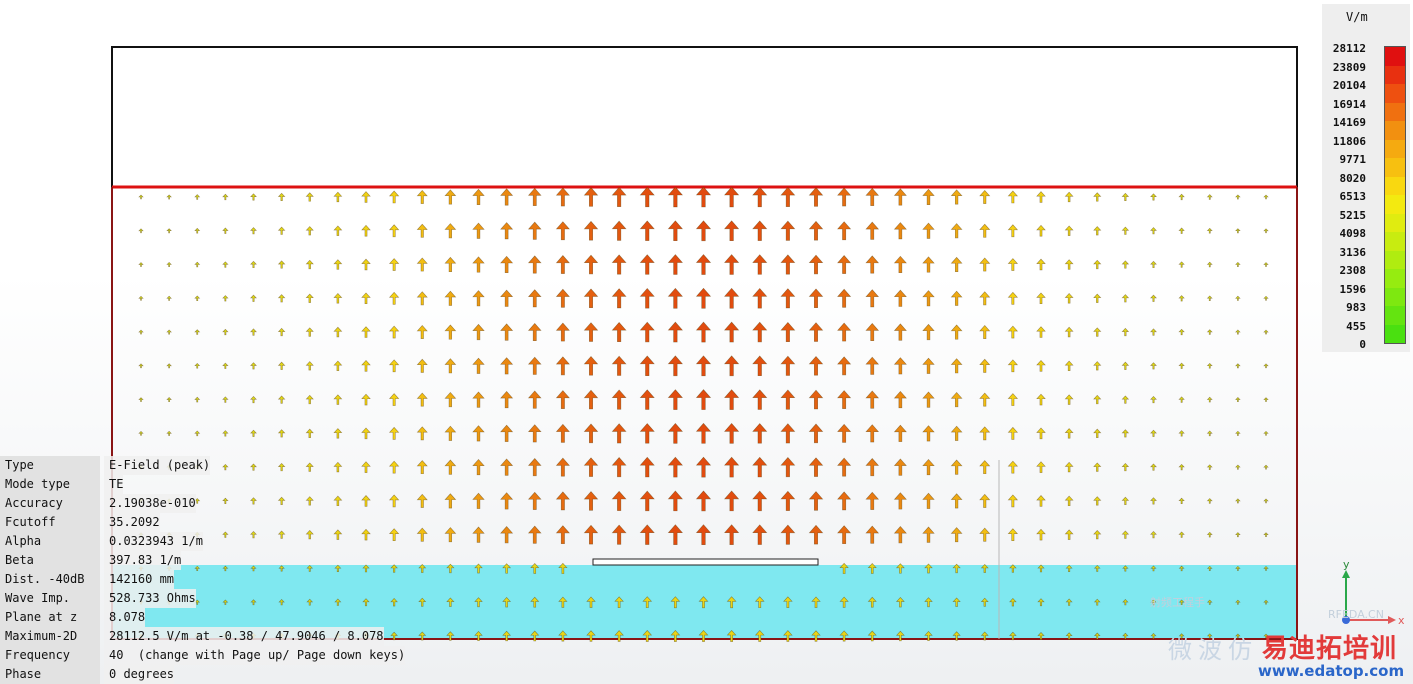 This screenshot has height=684, width=1413. Describe the element at coordinates (220, 579) in the screenshot. I see `info-row: Dist. -40dB 142160 mm` at that location.